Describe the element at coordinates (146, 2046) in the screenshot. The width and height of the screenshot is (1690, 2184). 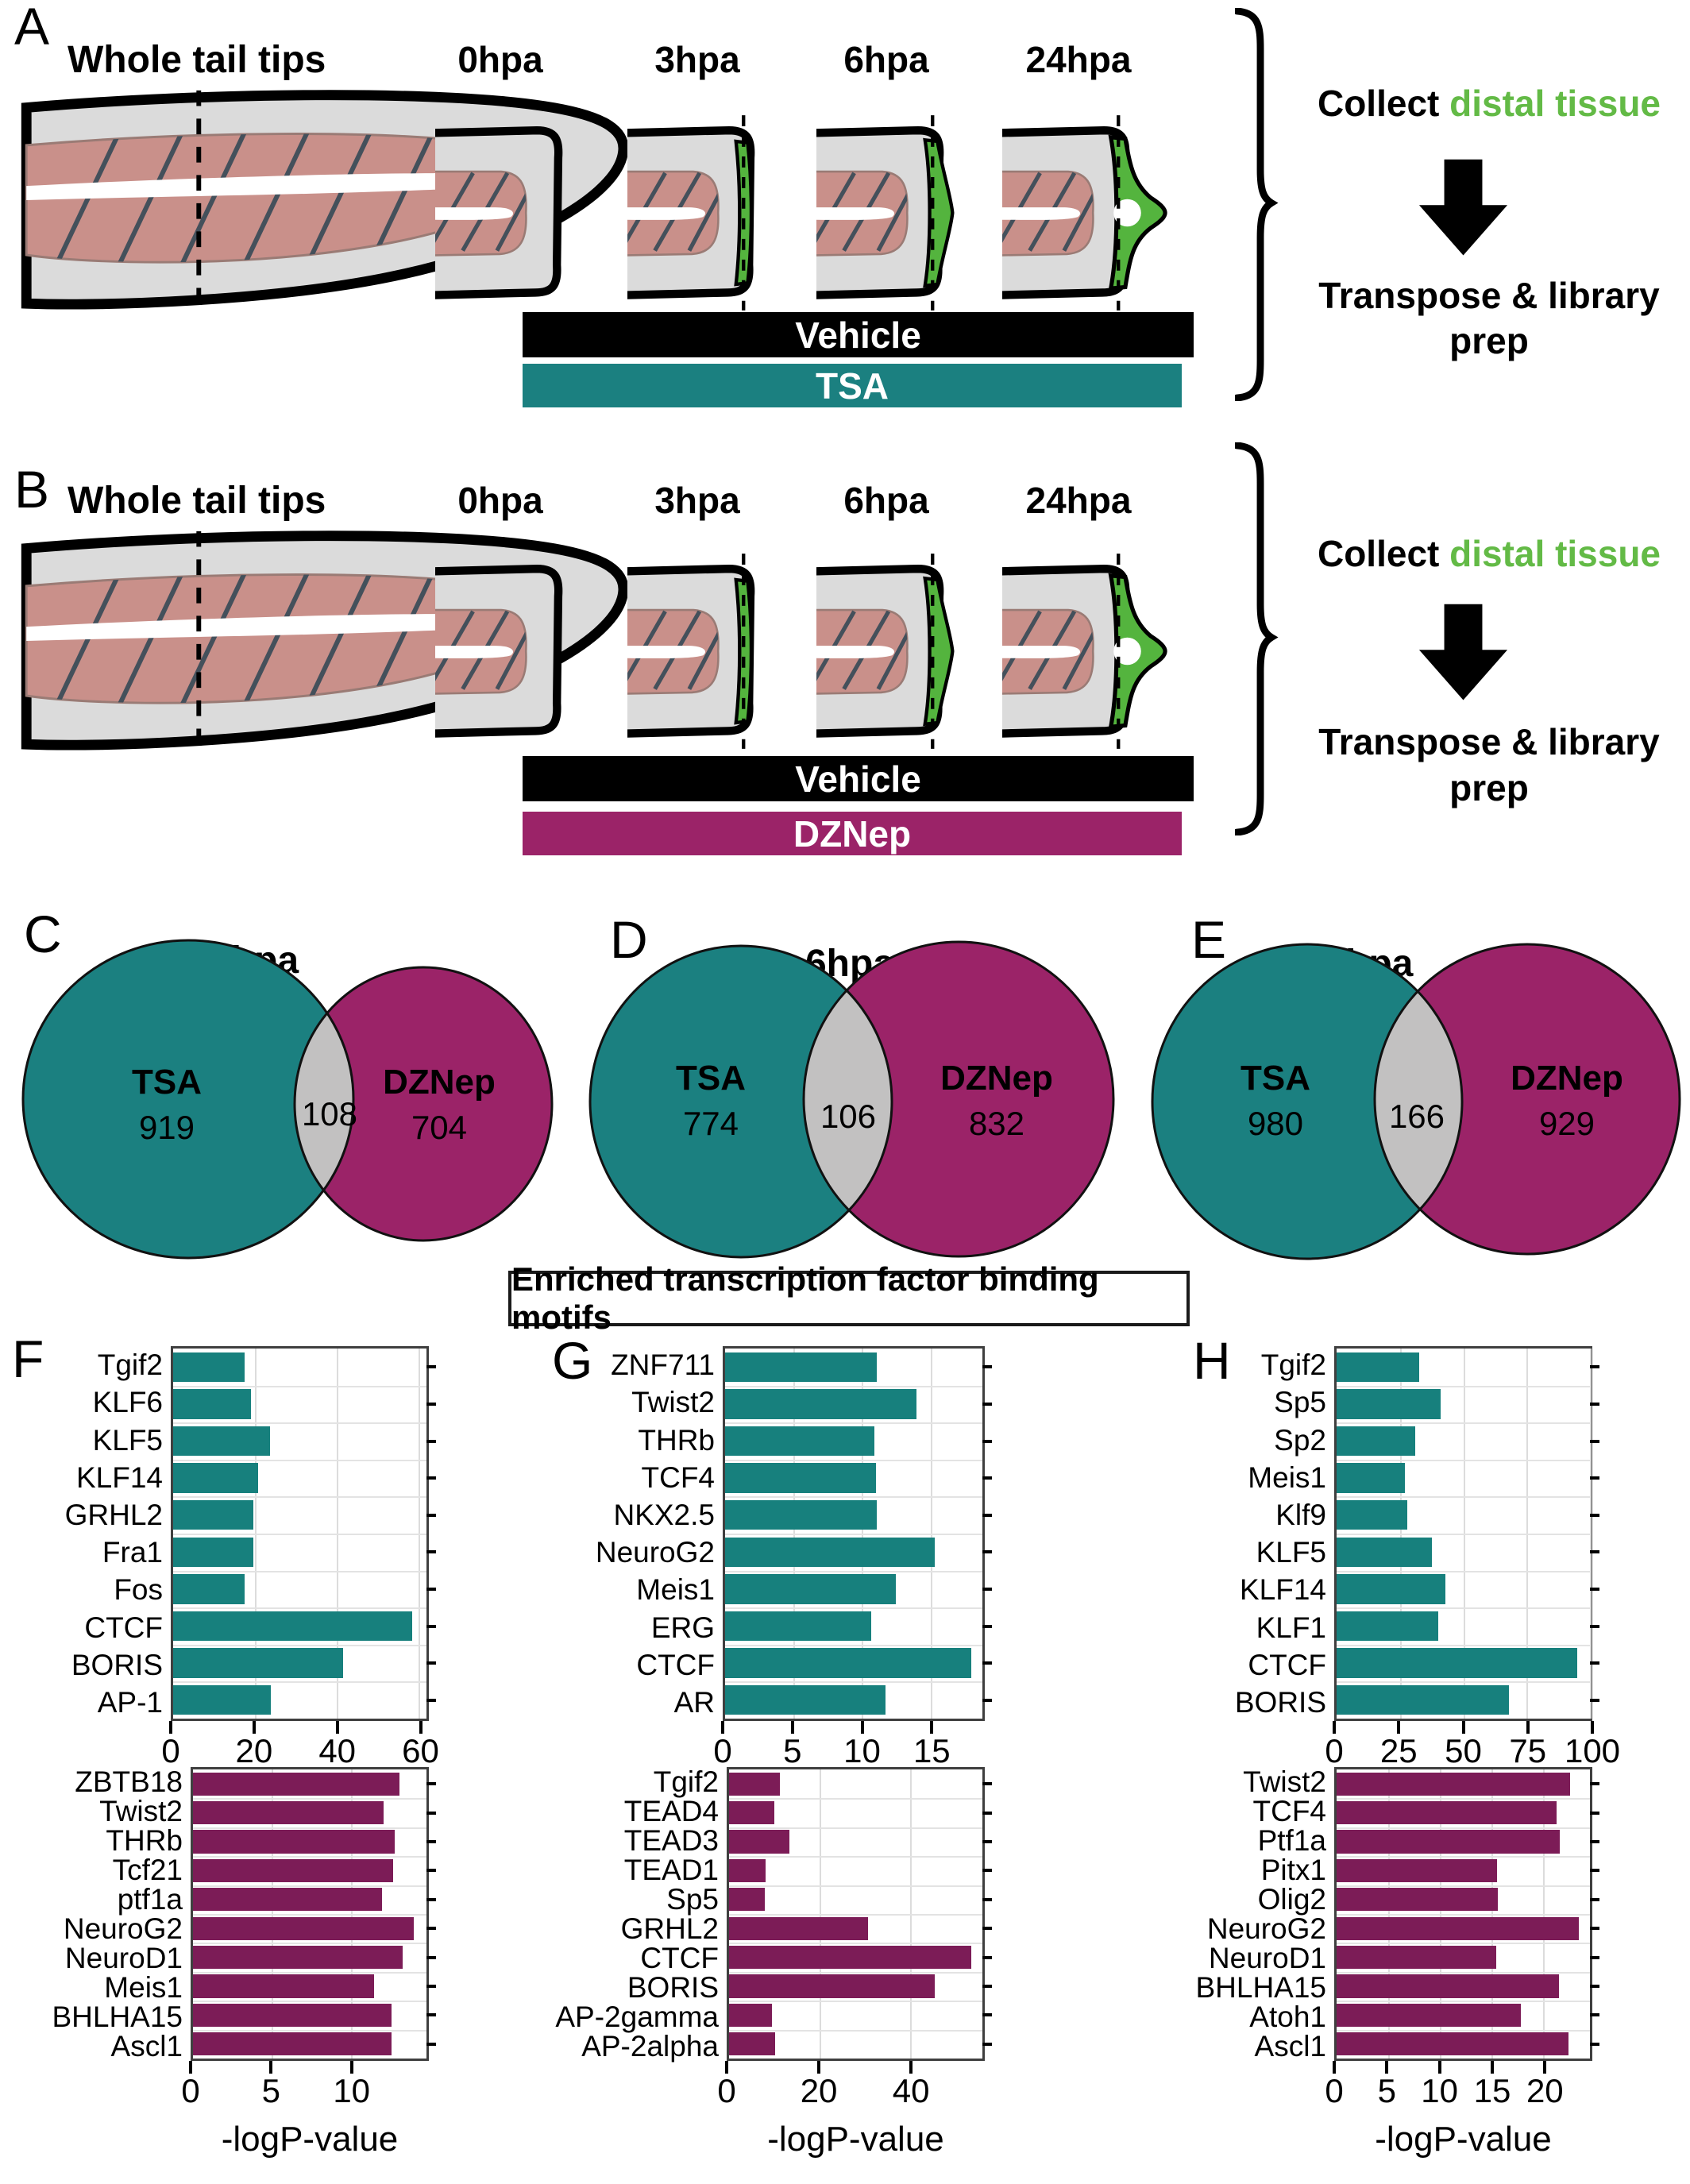
I see `category-label-Ascl1: Ascl1` at that location.